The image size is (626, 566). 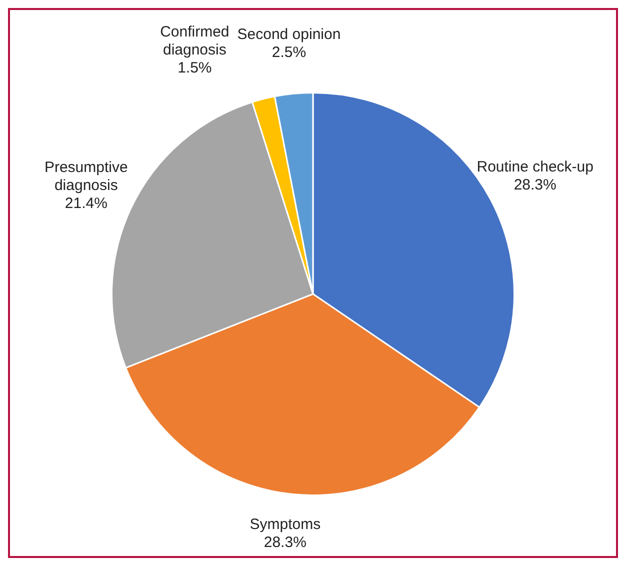 What do you see at coordinates (195, 68) in the screenshot?
I see `data-label: 1.5%` at bounding box center [195, 68].